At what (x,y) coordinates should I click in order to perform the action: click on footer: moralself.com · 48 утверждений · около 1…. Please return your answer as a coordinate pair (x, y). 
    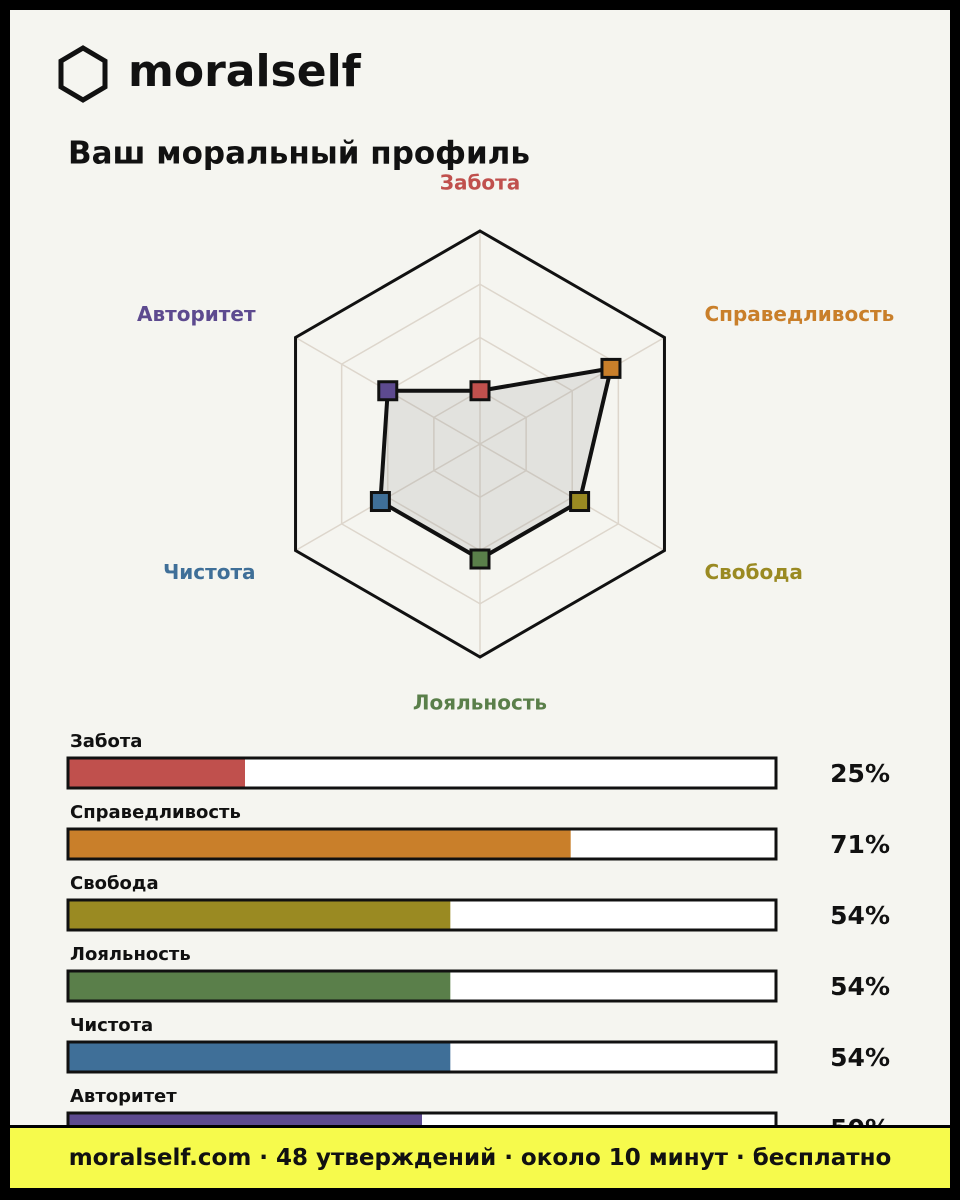
    Looking at the image, I should click on (480, 1157).